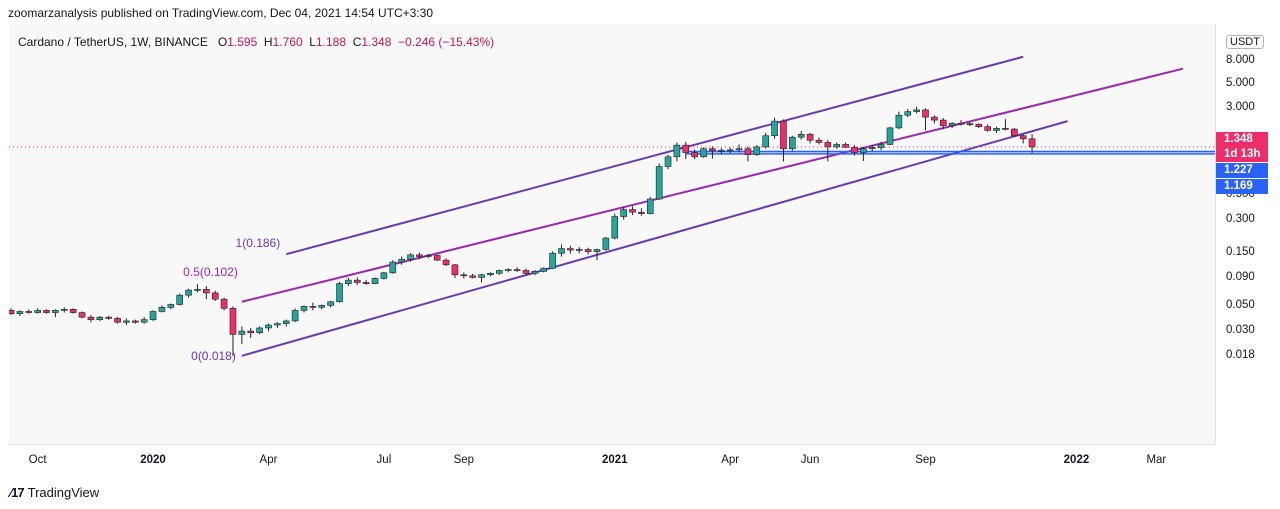 The width and height of the screenshot is (1280, 509). I want to click on open-label: O, so click(222, 42).